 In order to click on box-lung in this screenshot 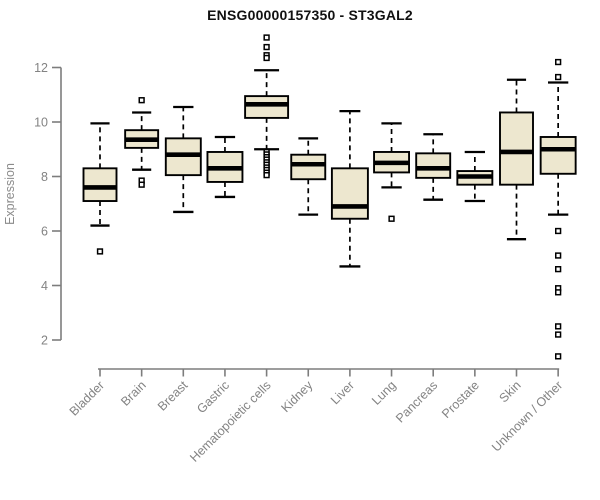, I will do `click(391, 172)`.